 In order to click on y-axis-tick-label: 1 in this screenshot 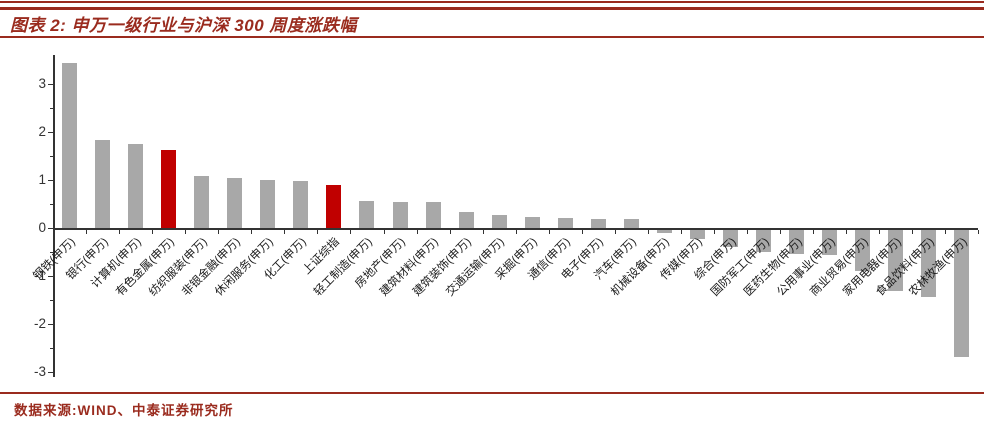, I will do `click(42, 179)`.